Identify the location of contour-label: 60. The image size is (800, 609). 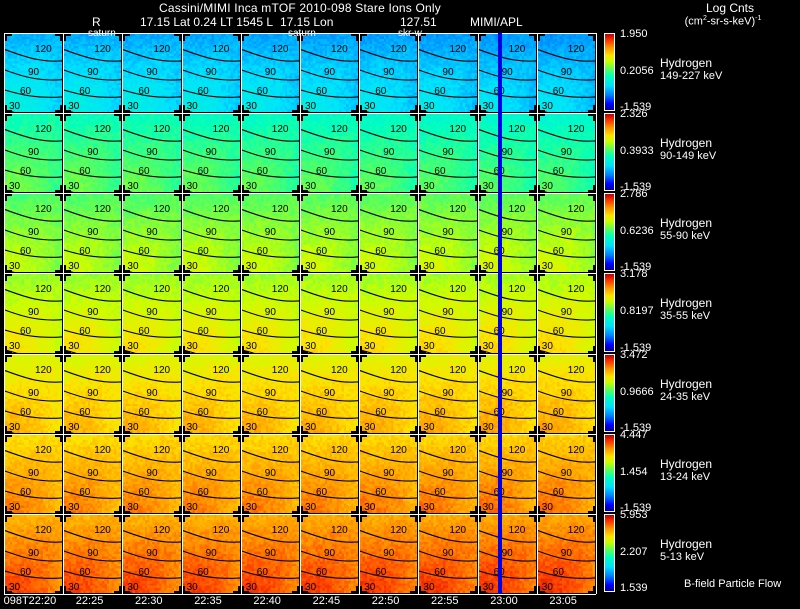
(85, 172).